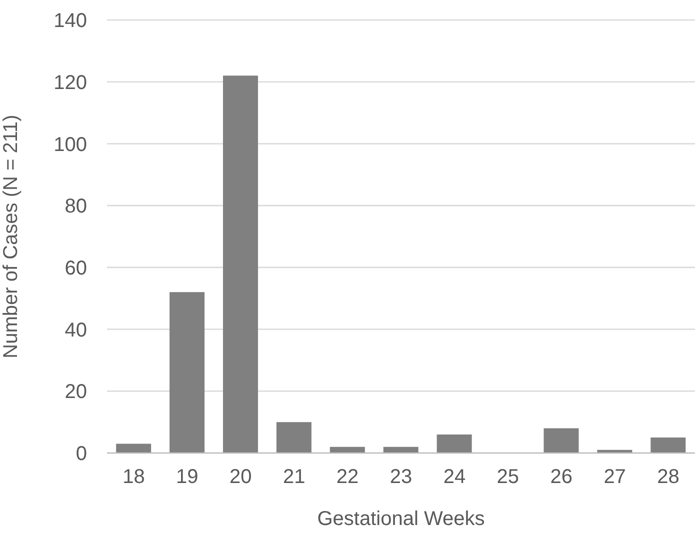  Describe the element at coordinates (454, 477) in the screenshot. I see `x-tick-label: 24` at that location.